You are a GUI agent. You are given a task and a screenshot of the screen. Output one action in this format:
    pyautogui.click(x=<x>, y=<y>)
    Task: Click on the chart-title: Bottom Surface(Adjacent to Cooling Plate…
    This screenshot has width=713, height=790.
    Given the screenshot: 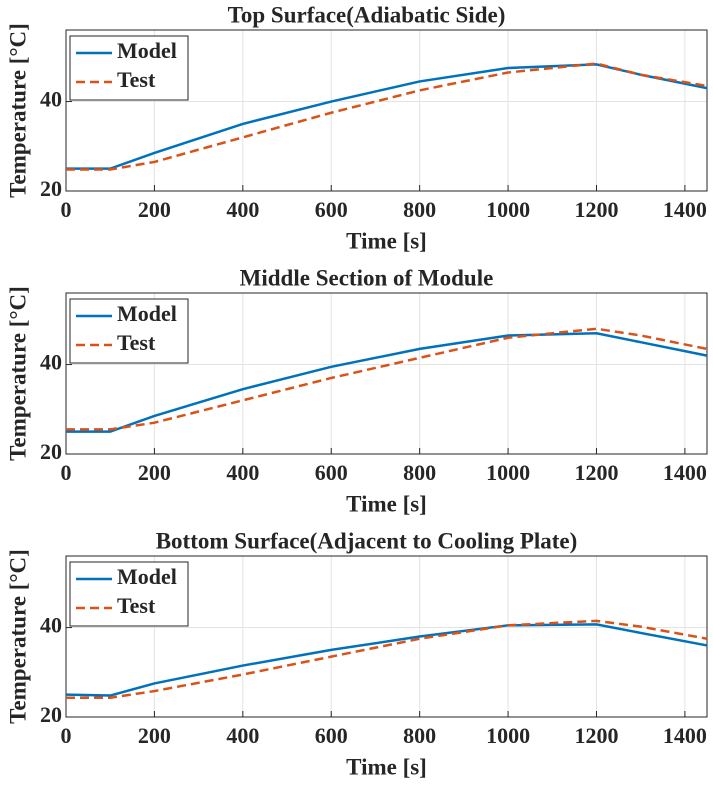 What is the action you would take?
    pyautogui.click(x=367, y=540)
    